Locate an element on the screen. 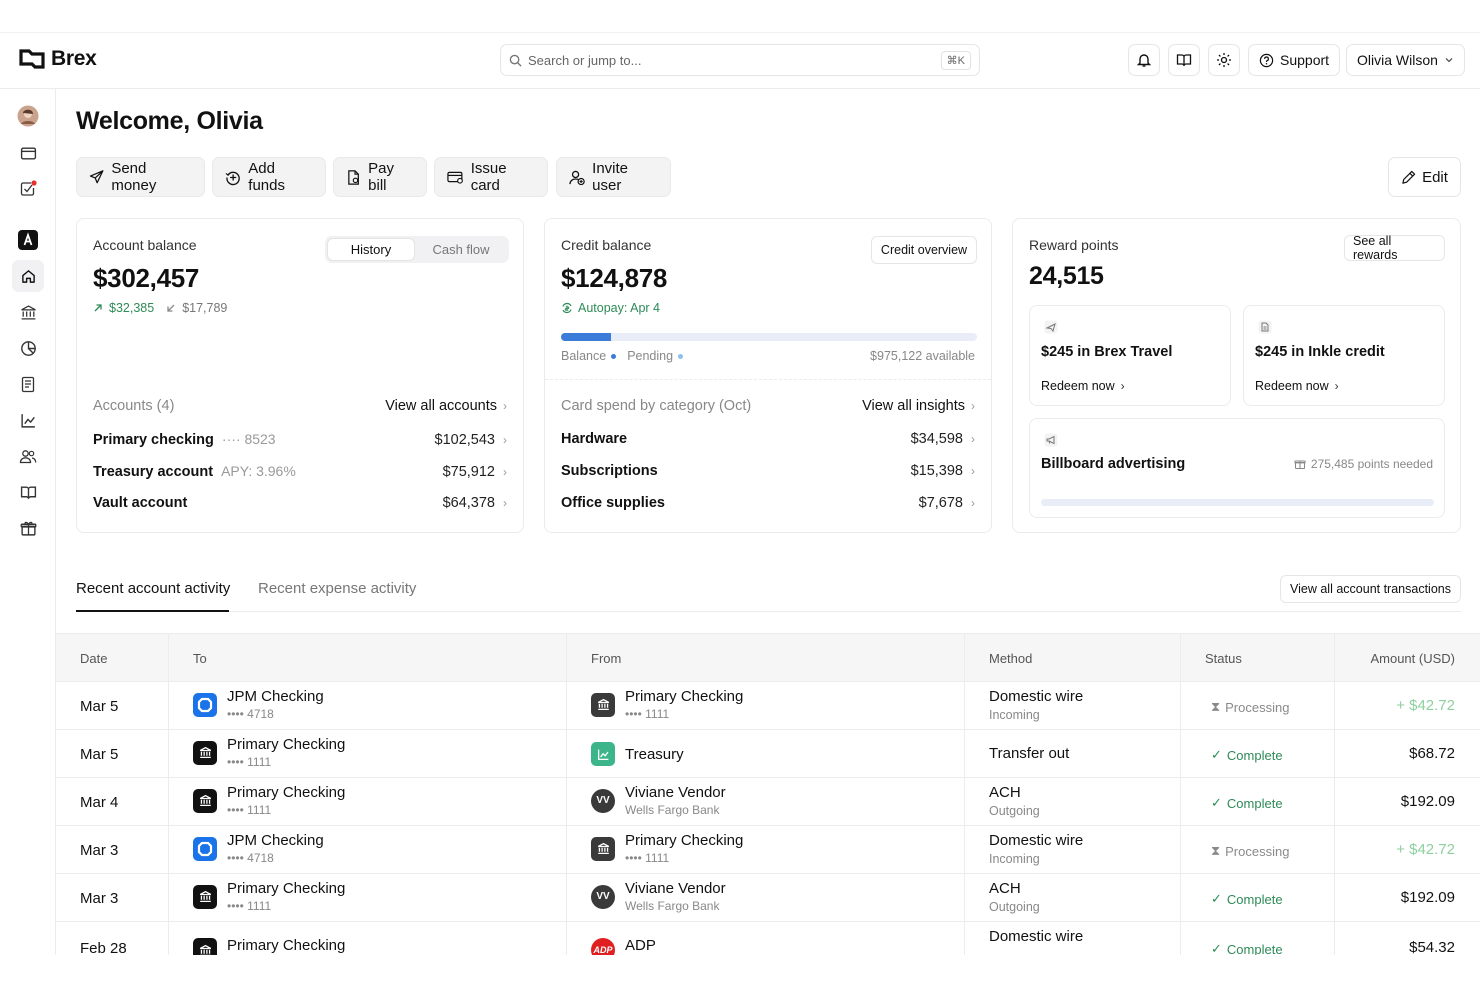 The image size is (1480, 987). support-button: Support is located at coordinates (1294, 60).